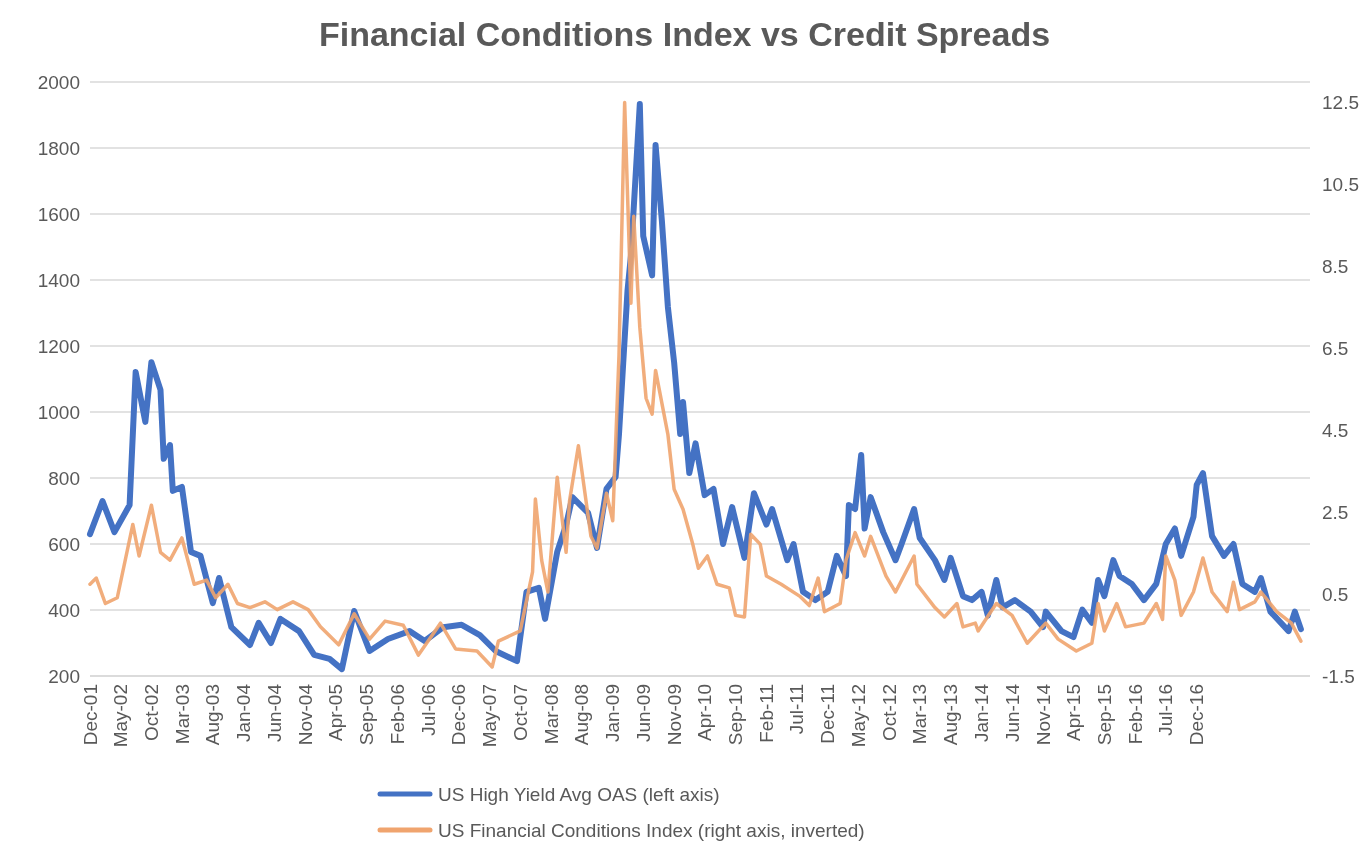 The image size is (1369, 864). What do you see at coordinates (1105, 715) in the screenshot?
I see `x-tick-label: Sep-15` at bounding box center [1105, 715].